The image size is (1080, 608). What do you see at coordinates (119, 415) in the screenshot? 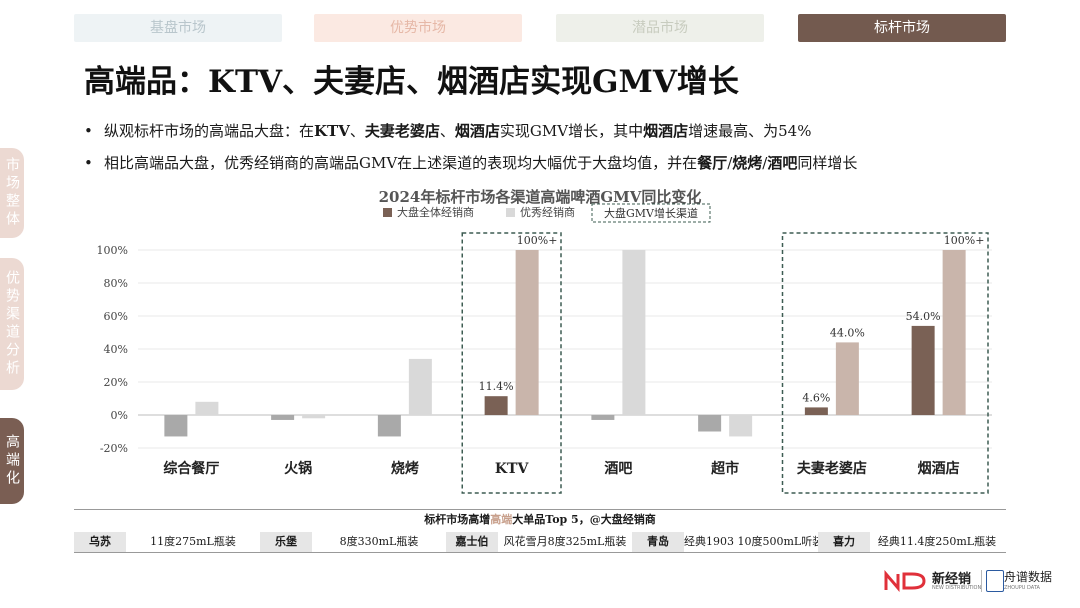
I see `y-tick-label: 0%` at bounding box center [119, 415].